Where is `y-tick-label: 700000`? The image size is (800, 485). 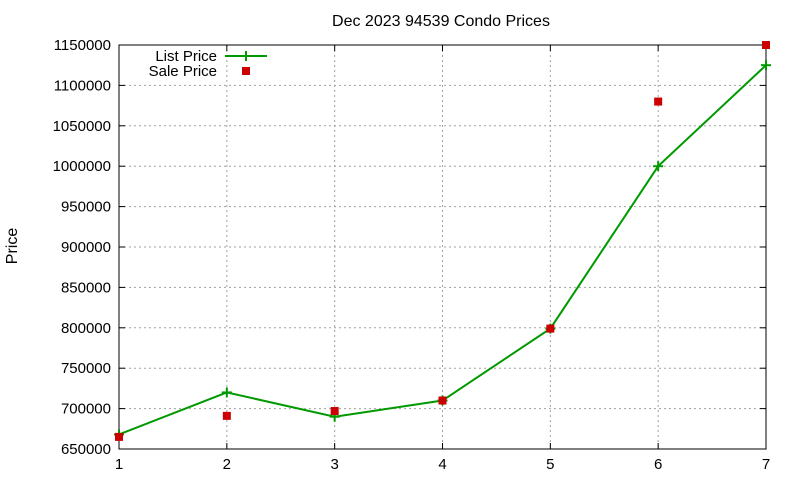
y-tick-label: 700000 is located at coordinates (86, 409).